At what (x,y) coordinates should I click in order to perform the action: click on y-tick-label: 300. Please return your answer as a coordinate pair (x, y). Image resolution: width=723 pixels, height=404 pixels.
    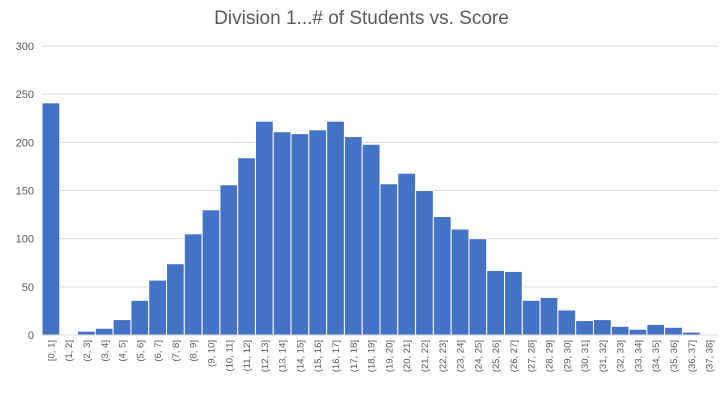
    Looking at the image, I should click on (25, 47).